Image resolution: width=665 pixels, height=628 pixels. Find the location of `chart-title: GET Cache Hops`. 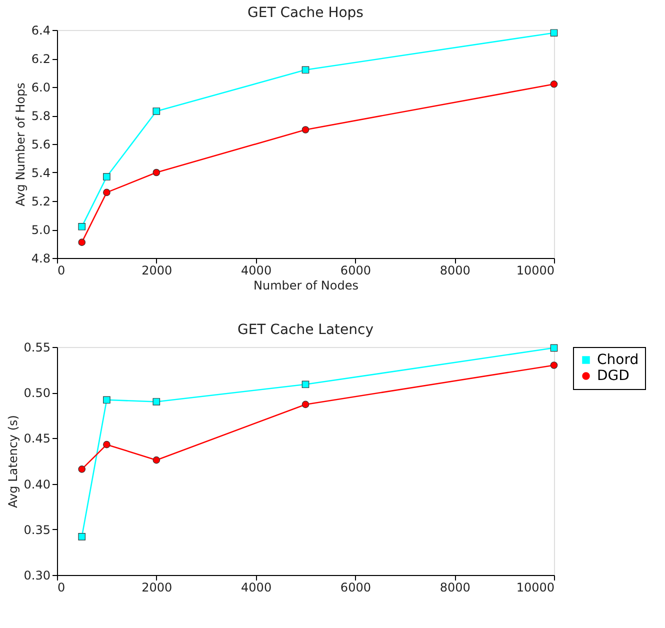

chart-title: GET Cache Hops is located at coordinates (306, 13).